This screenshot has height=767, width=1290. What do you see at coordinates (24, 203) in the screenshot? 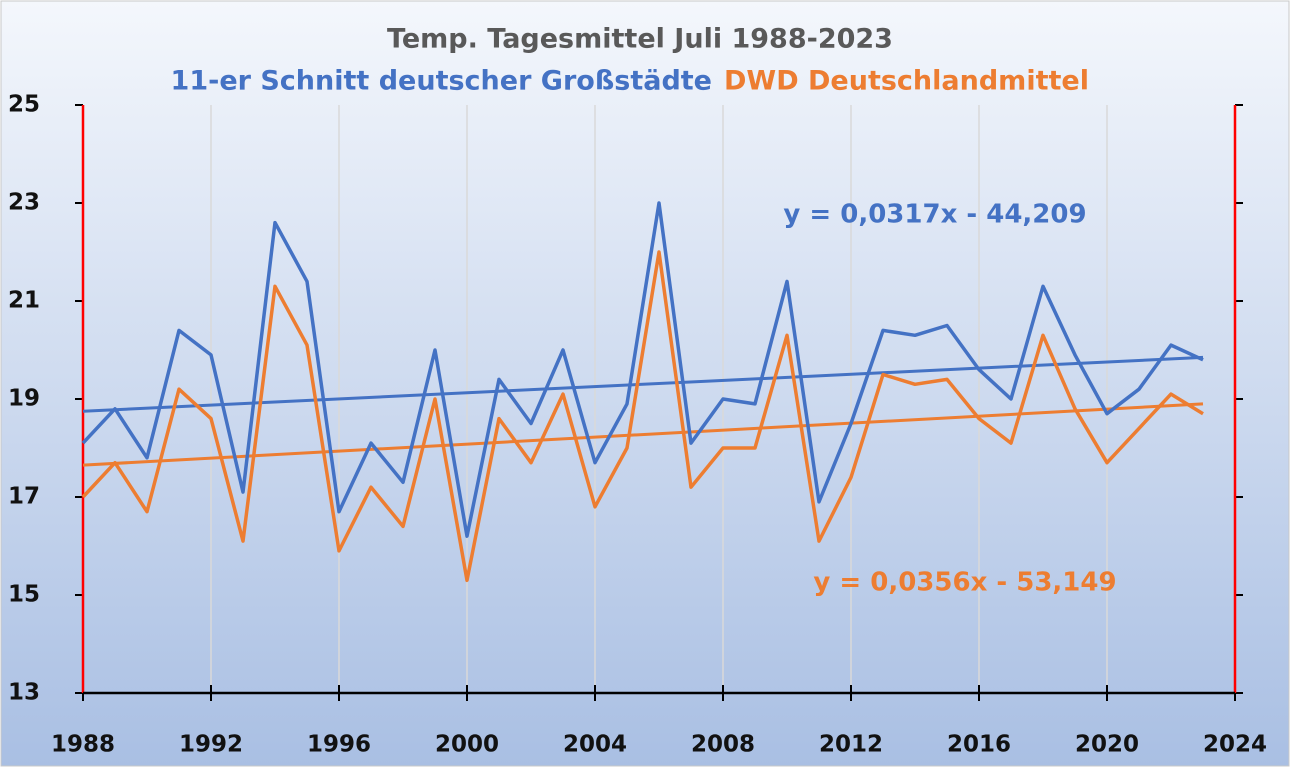
I see `y-tick-label: 23` at bounding box center [24, 203].